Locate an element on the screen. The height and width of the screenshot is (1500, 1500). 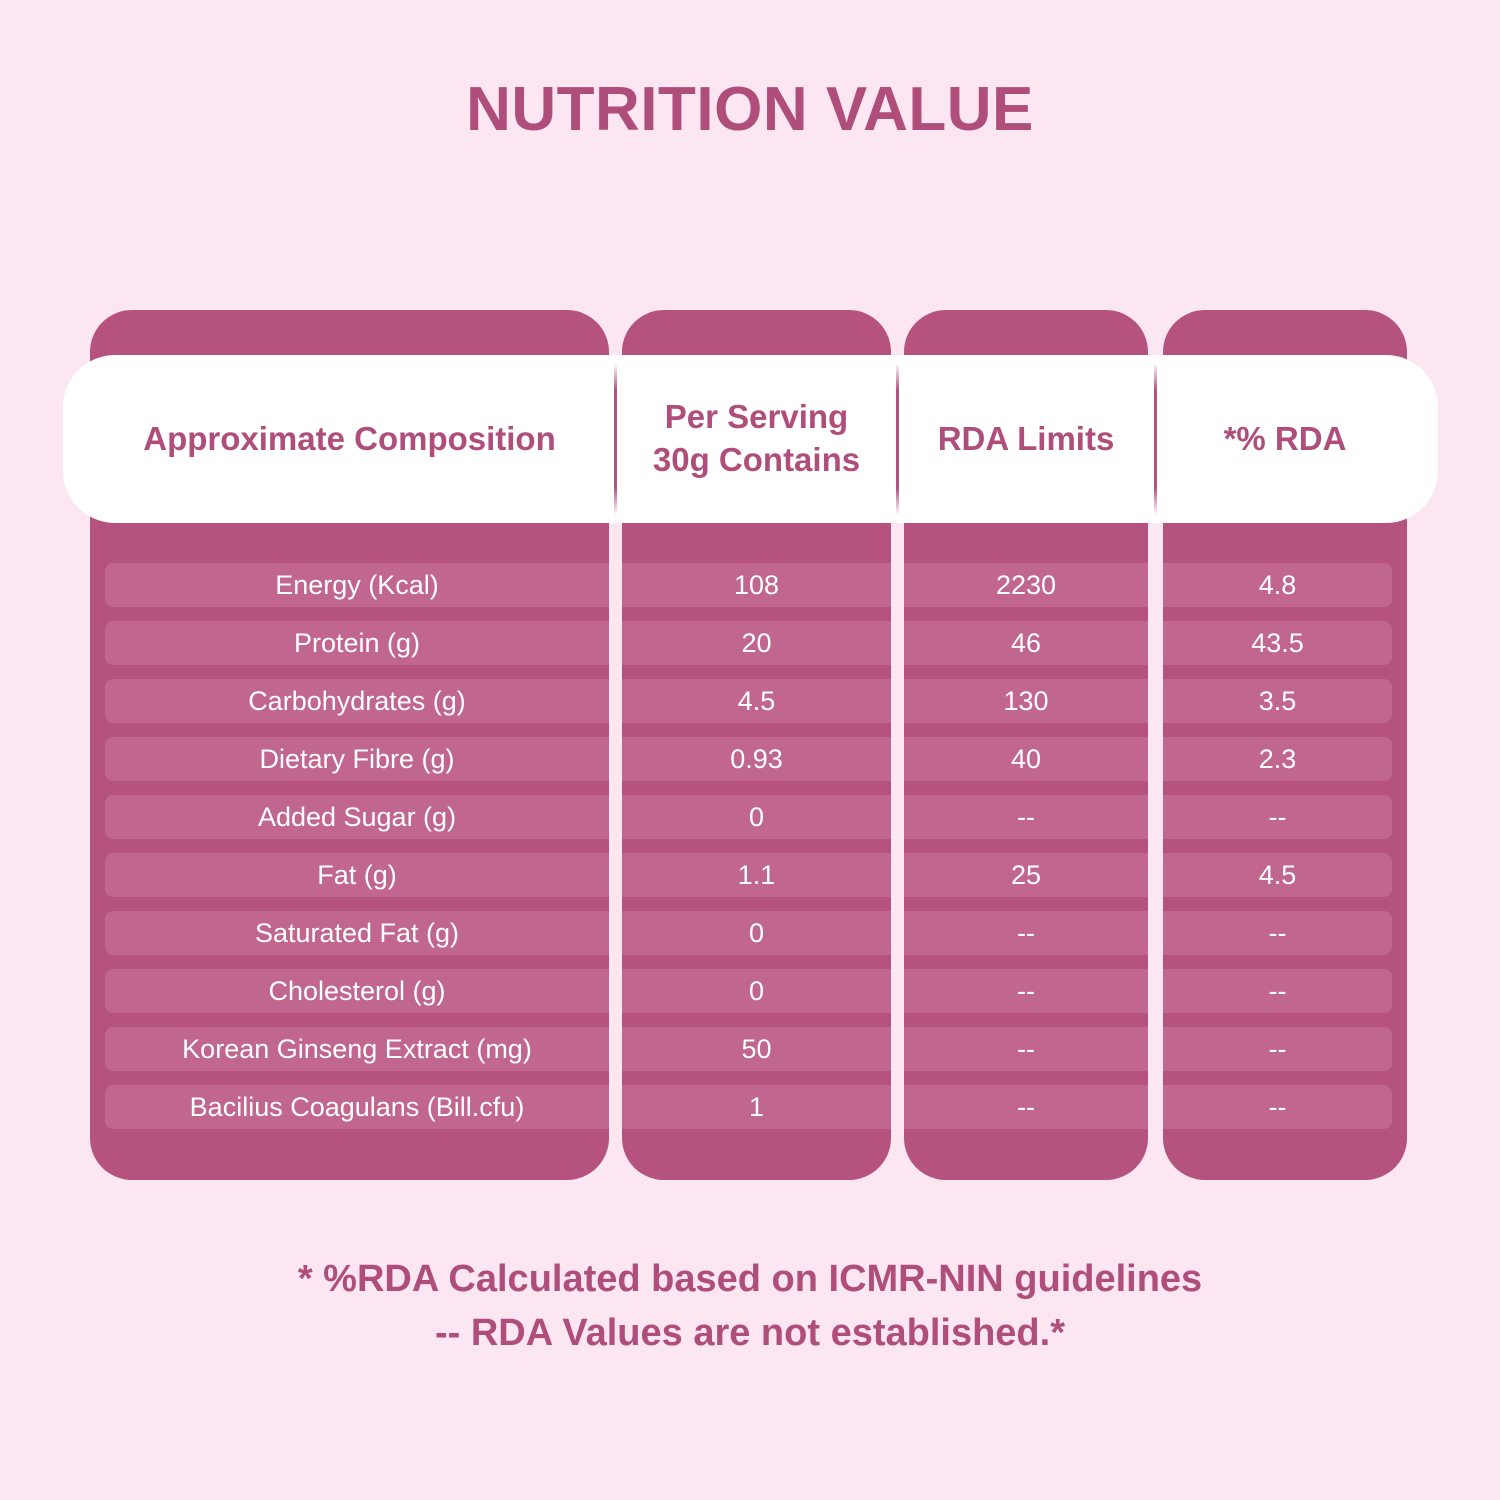
row-value: 25 is located at coordinates (1026, 875).